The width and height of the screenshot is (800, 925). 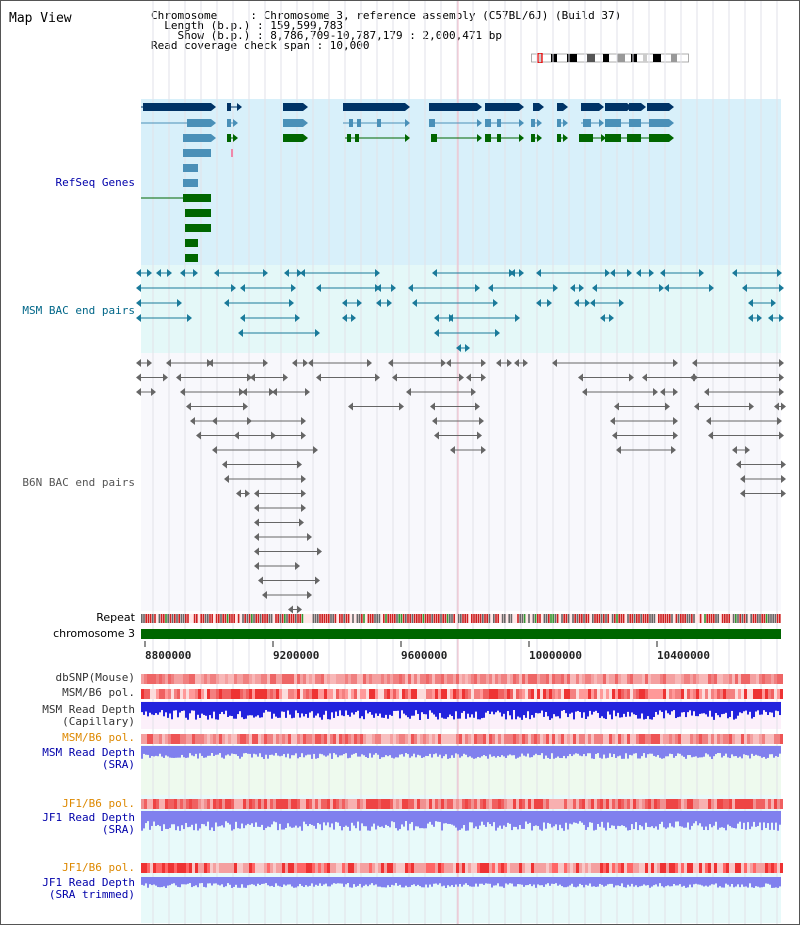 What do you see at coordinates (88, 823) in the screenshot?
I see `track-label-jf1-depth-sra: JF1 Read Depth (SRA)` at bounding box center [88, 823].